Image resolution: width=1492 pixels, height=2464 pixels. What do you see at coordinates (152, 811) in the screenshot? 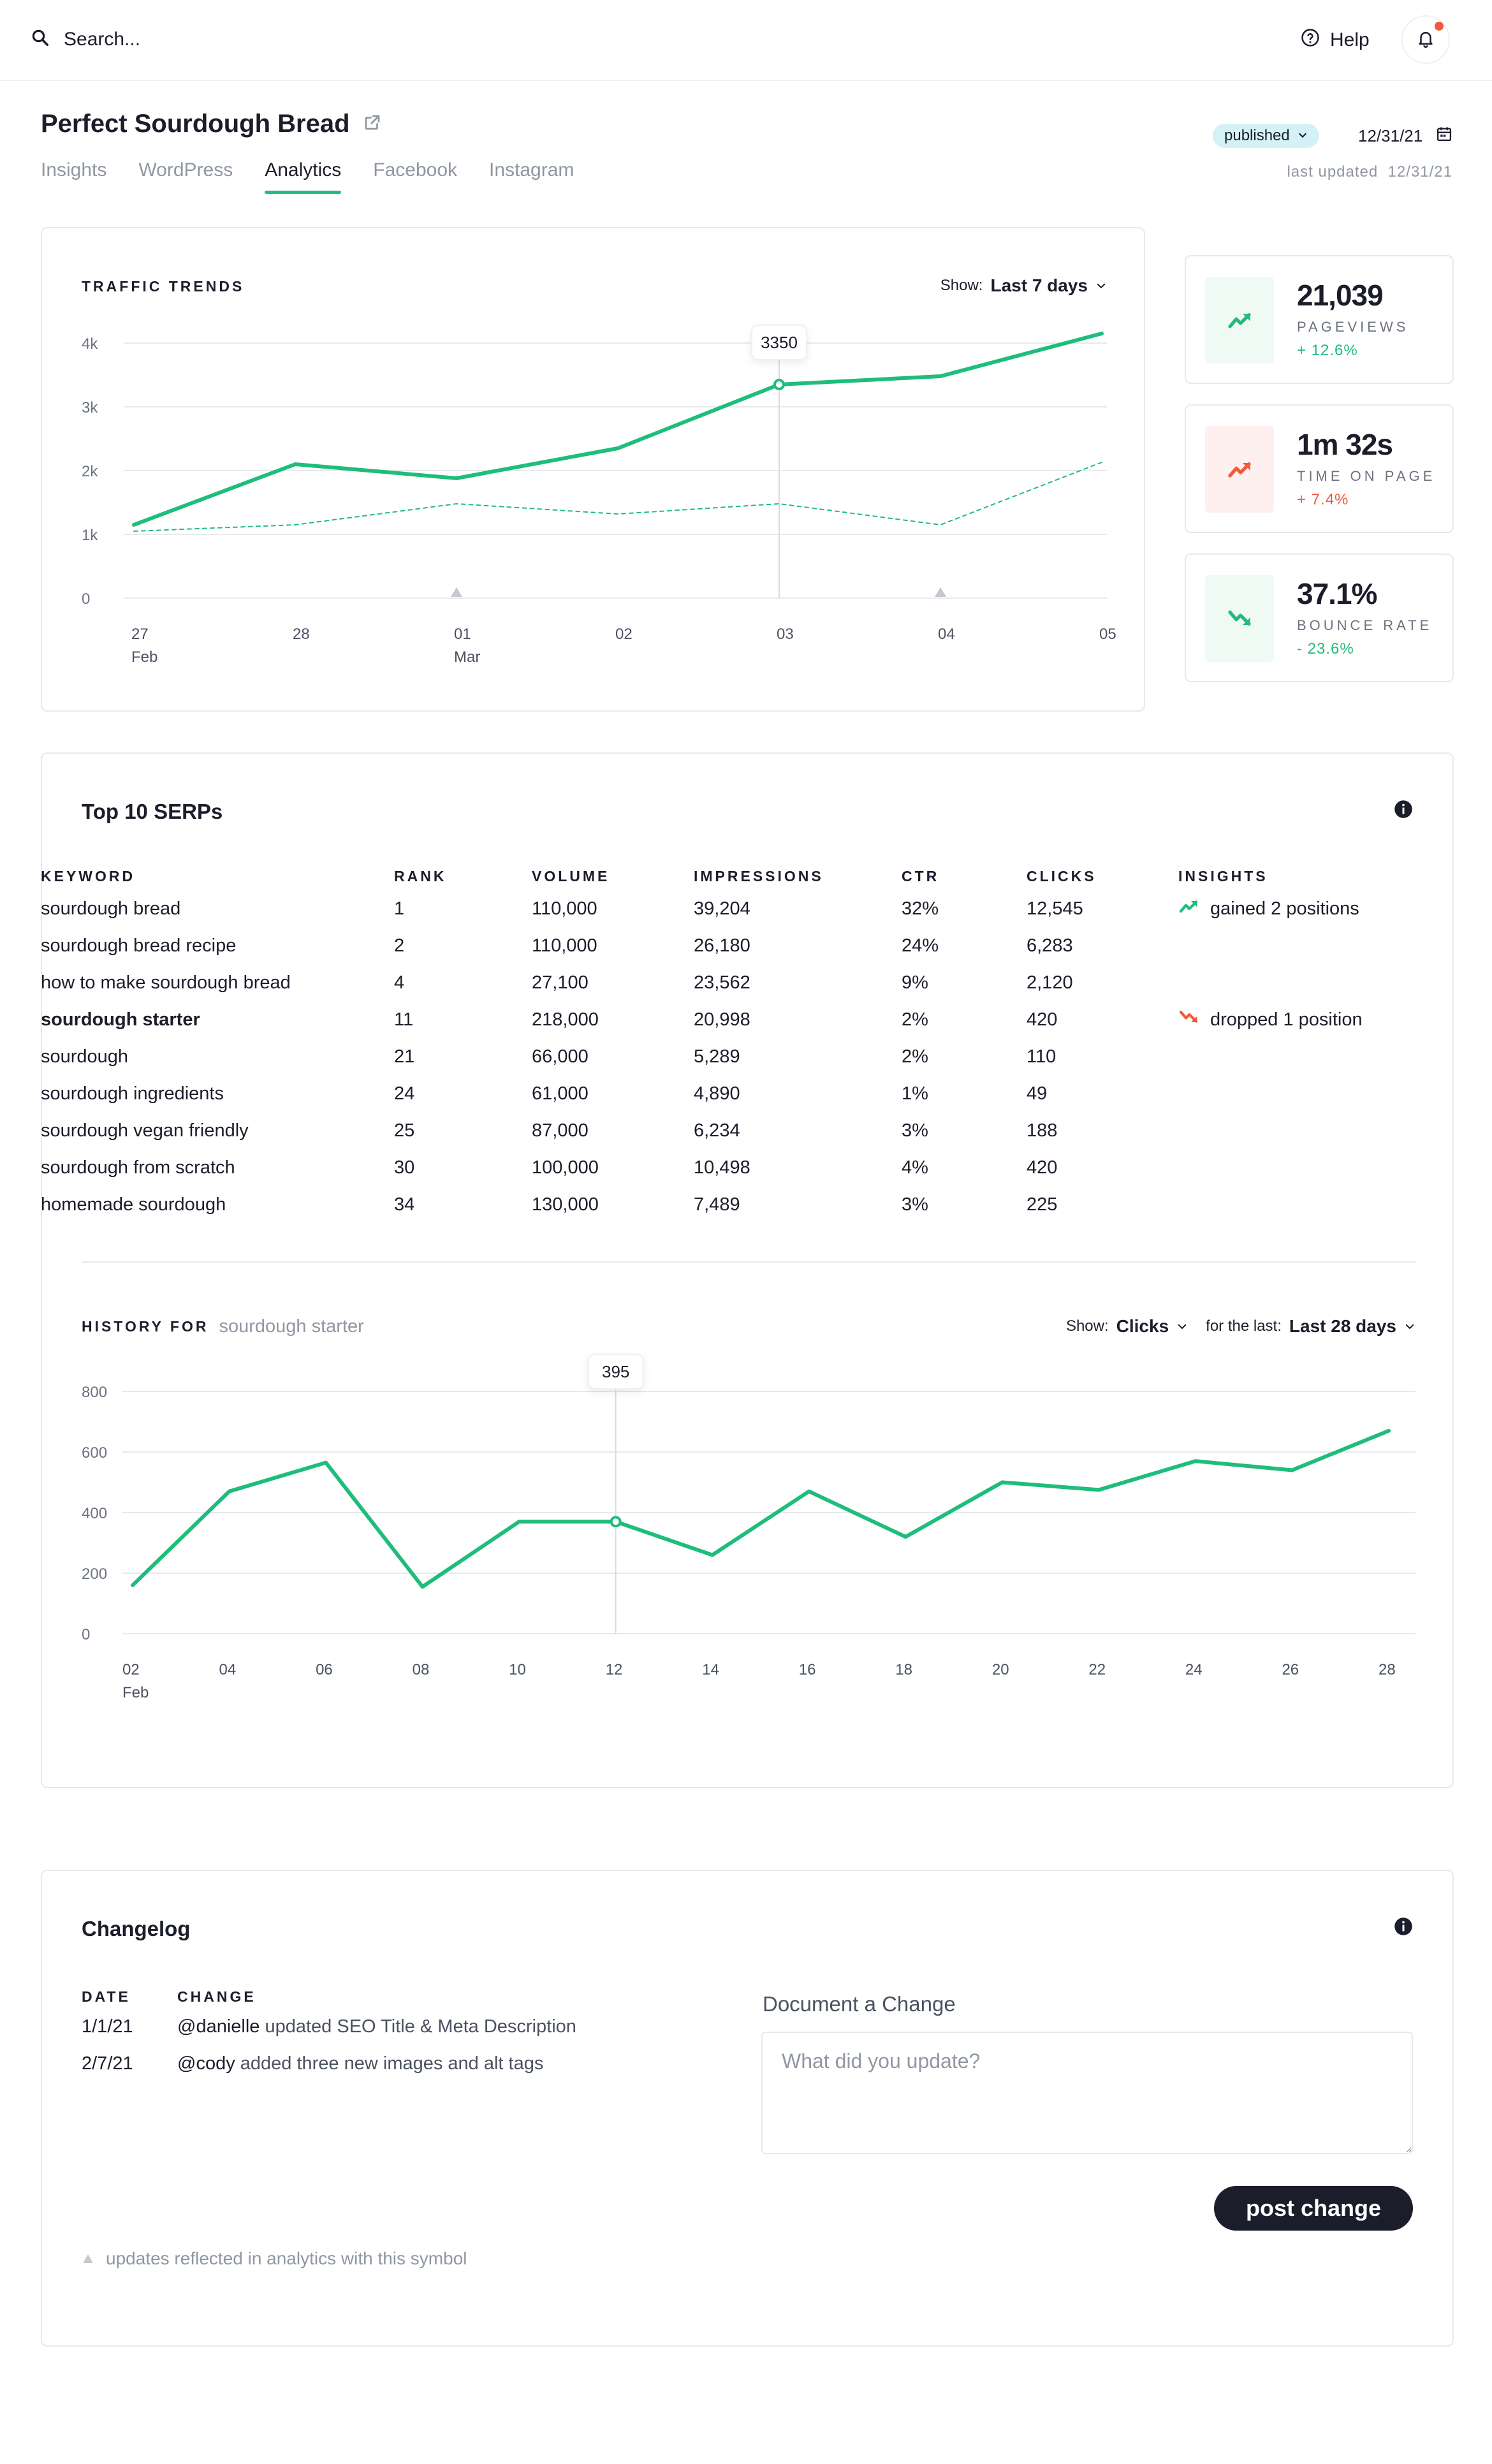
I see `serps-title: Top 10 SERPs` at bounding box center [152, 811].